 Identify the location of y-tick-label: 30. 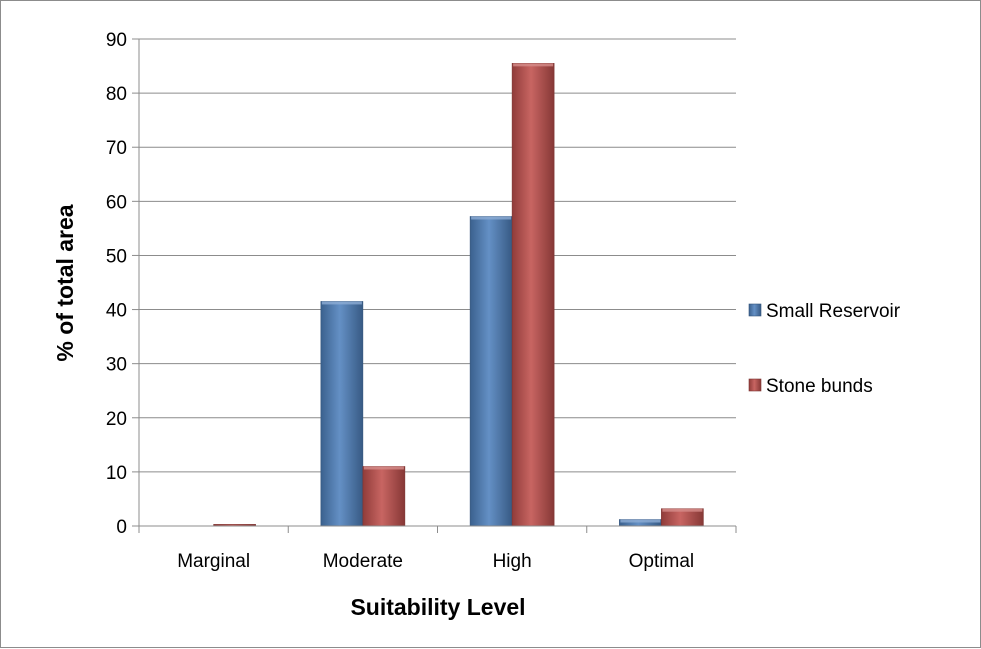
(116, 365).